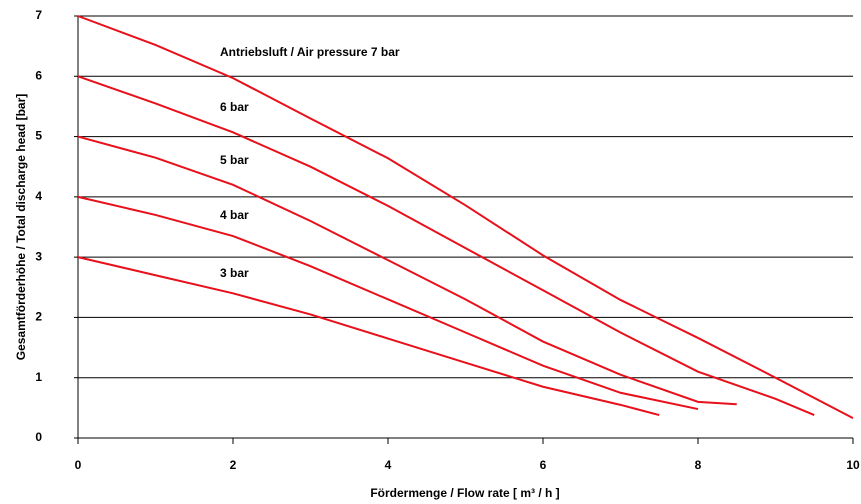  Describe the element at coordinates (543, 465) in the screenshot. I see `x-tick-label: 6` at that location.